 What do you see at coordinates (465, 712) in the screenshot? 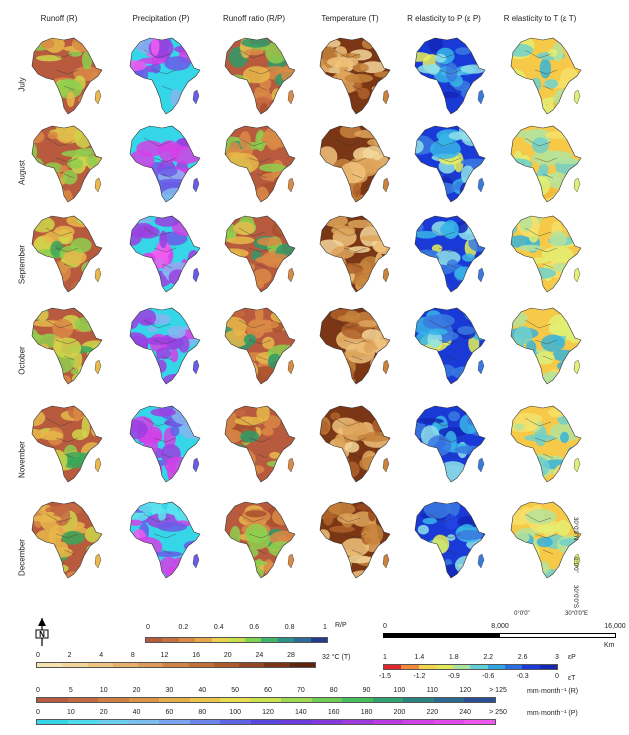
I see `precip-tick-13: 240` at bounding box center [465, 712].